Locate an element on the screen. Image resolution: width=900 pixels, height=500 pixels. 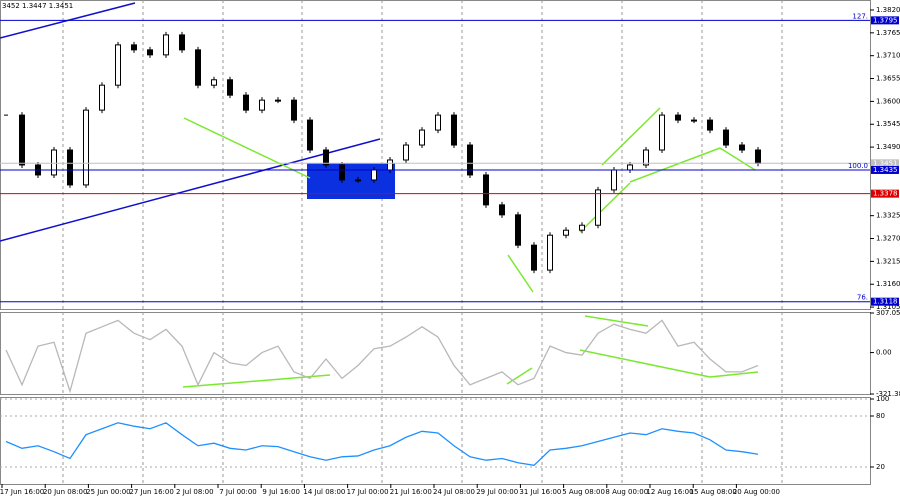
price-header: 3452 1.3447 1.3451 is located at coordinates (37, 6).